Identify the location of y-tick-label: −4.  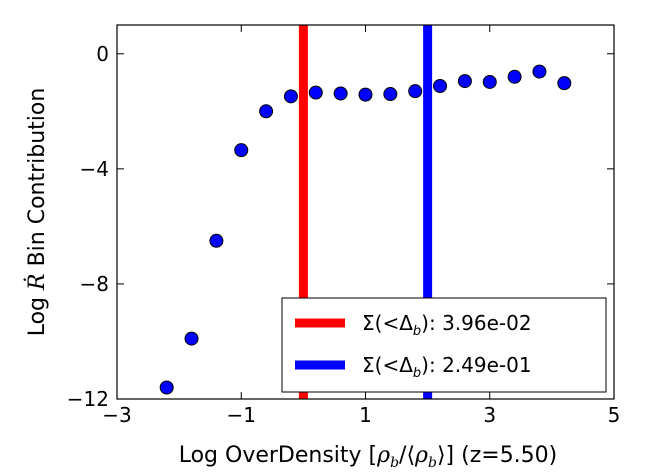
(94, 169).